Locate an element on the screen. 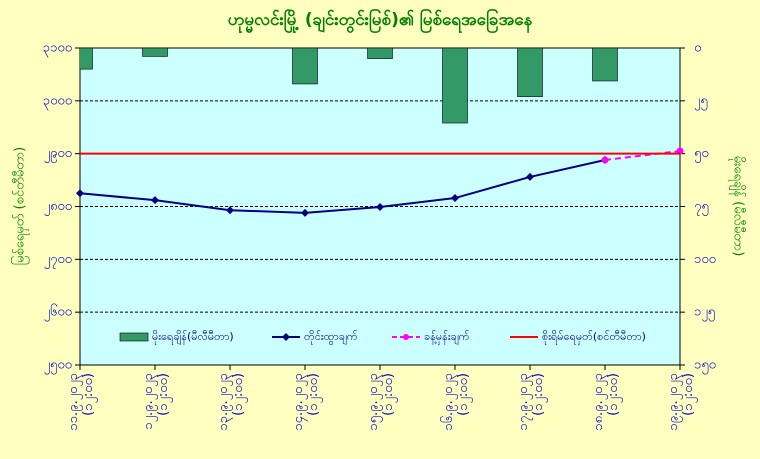  x-tick-label: ၁၉.၉.၂၀၂၃(၁၂:၀၀) is located at coordinates (682, 402).